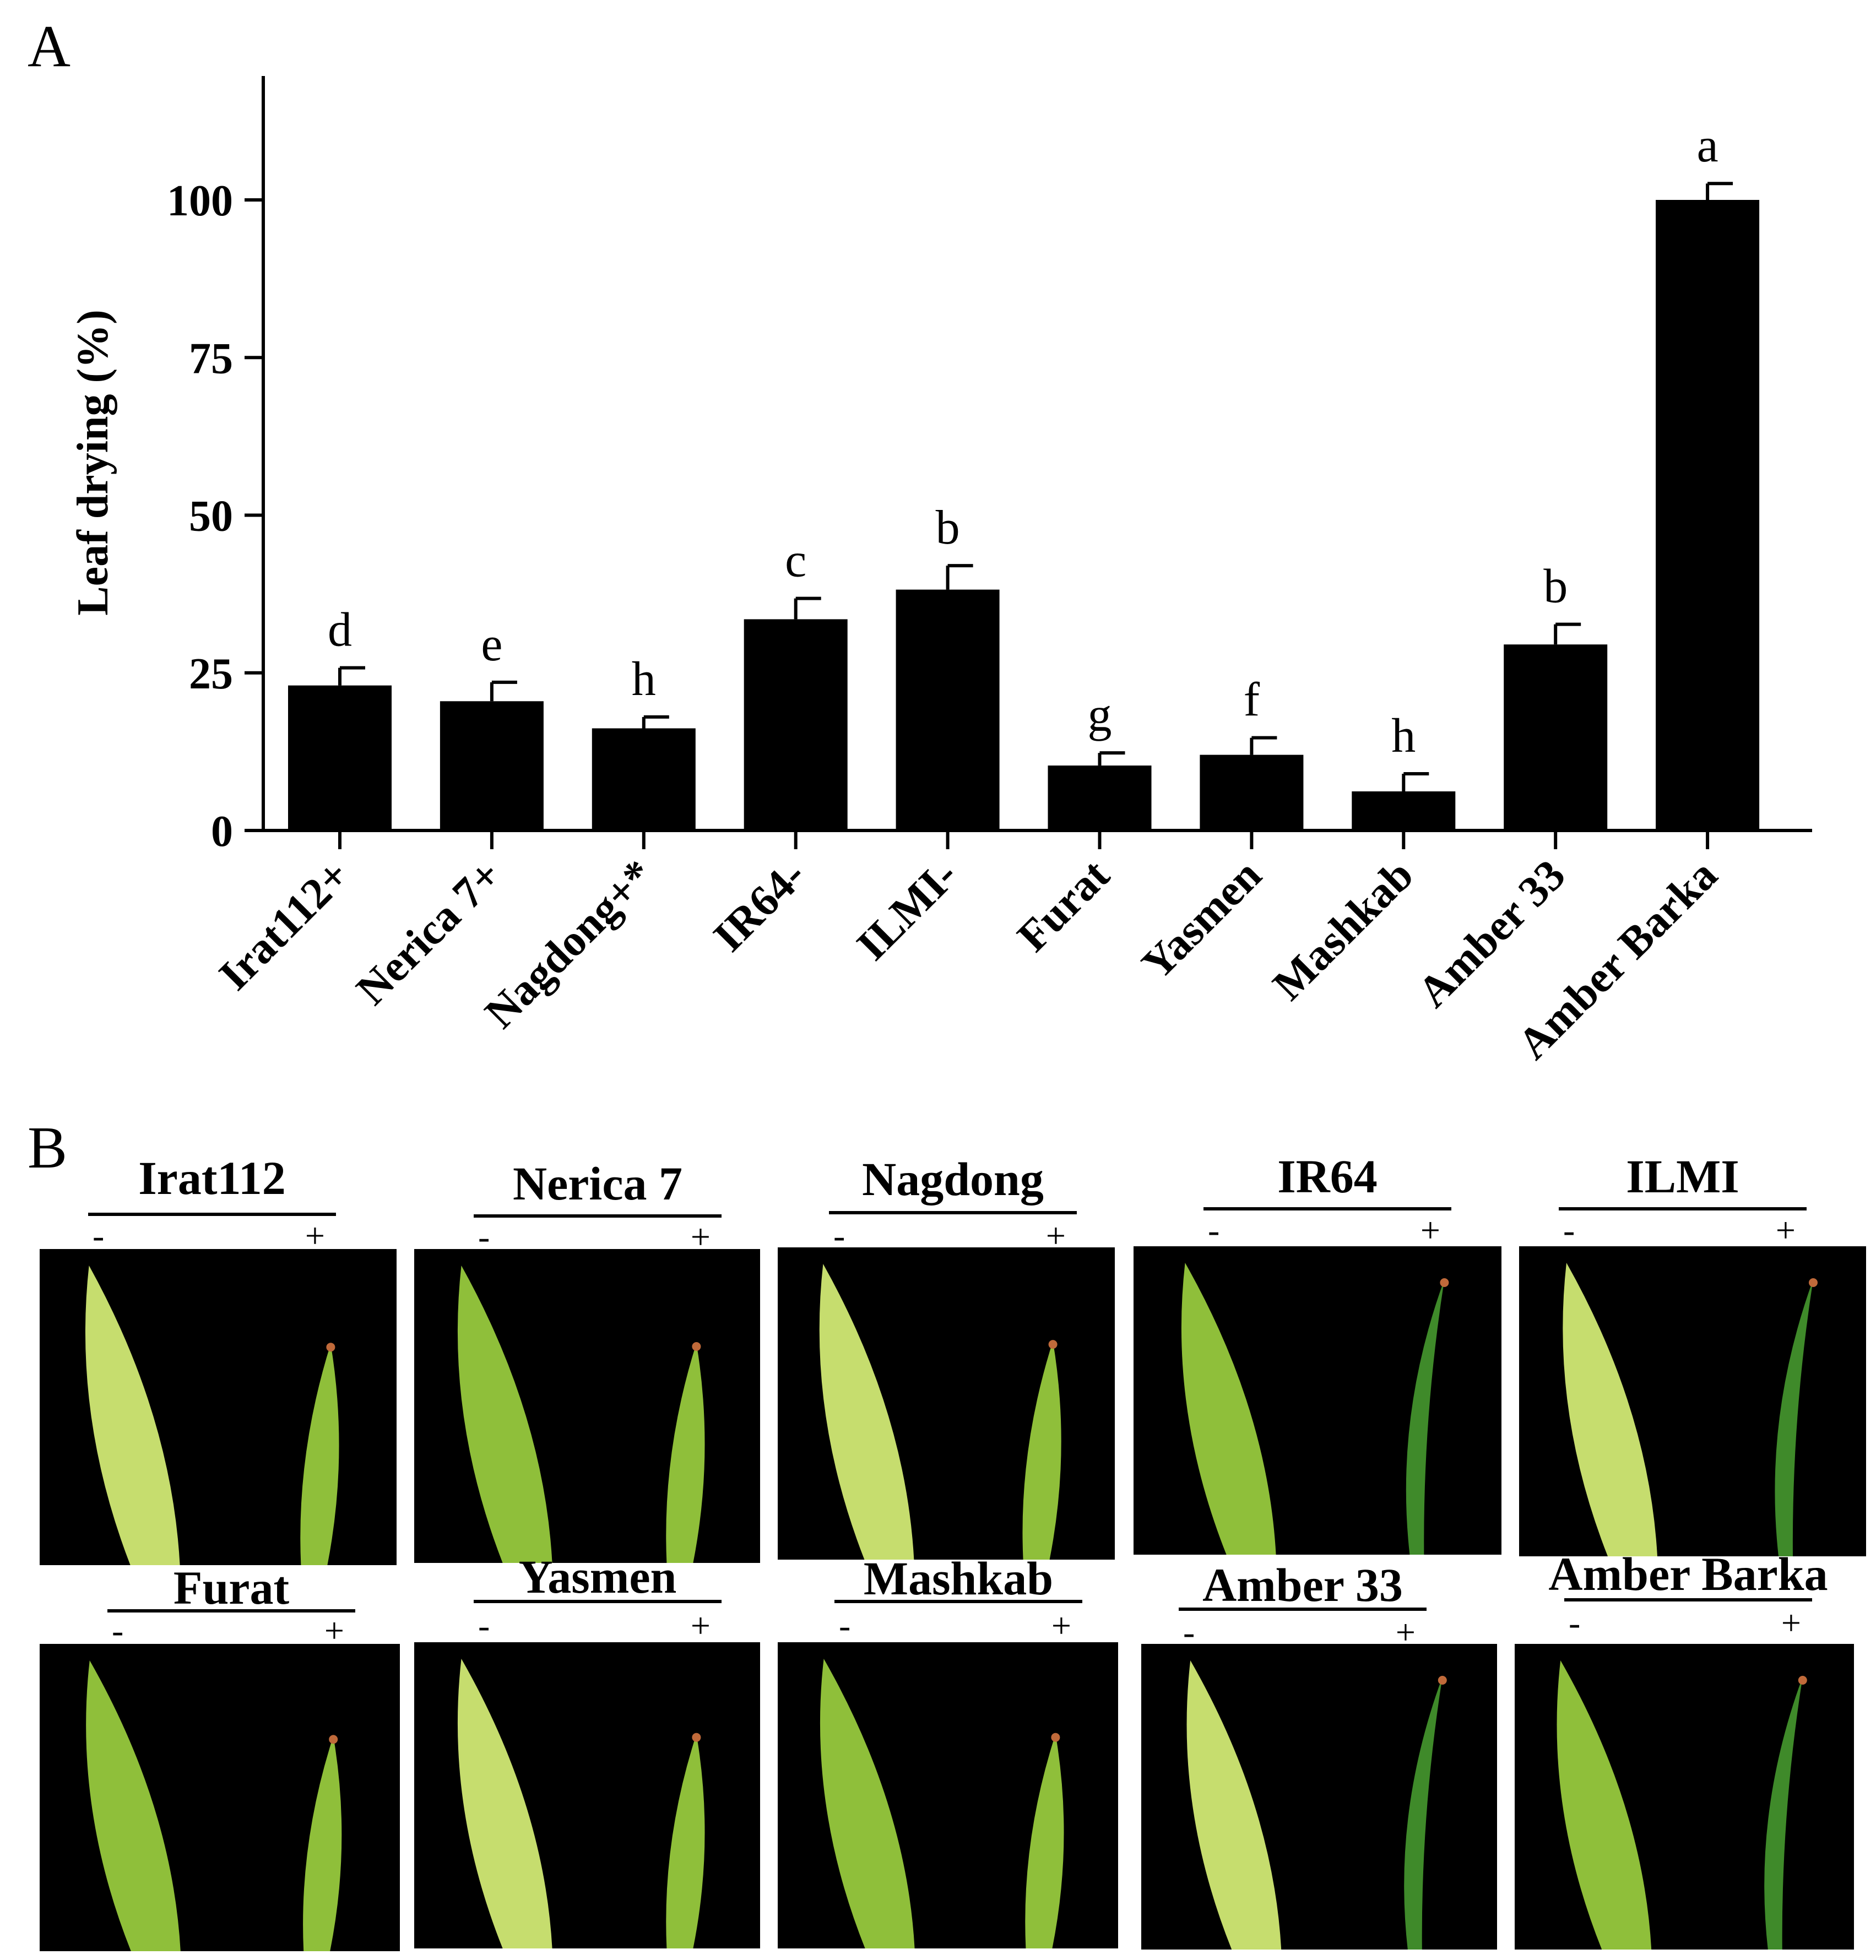 This screenshot has height=1960, width=1876. Describe the element at coordinates (284, 925) in the screenshot. I see `x-tick-label: Irat112+` at that location.